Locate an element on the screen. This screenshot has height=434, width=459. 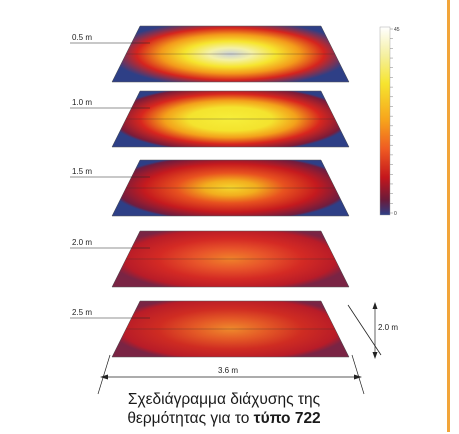
heat-plate-2: 1.0 m is located at coordinates (210, 119).